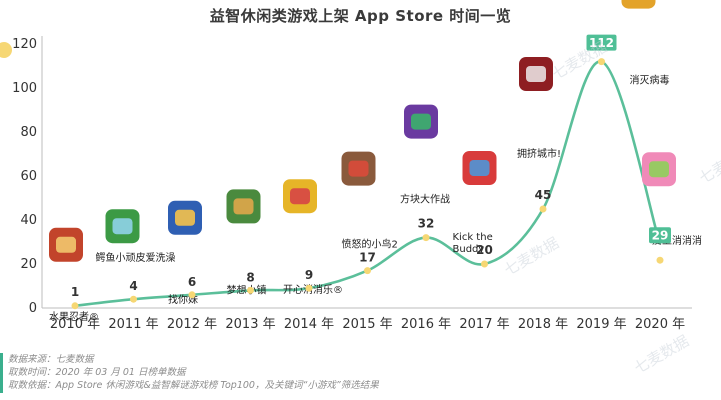 The width and height of the screenshot is (721, 400). I want to click on game-name-label: 水果忍者®, so click(74, 317).